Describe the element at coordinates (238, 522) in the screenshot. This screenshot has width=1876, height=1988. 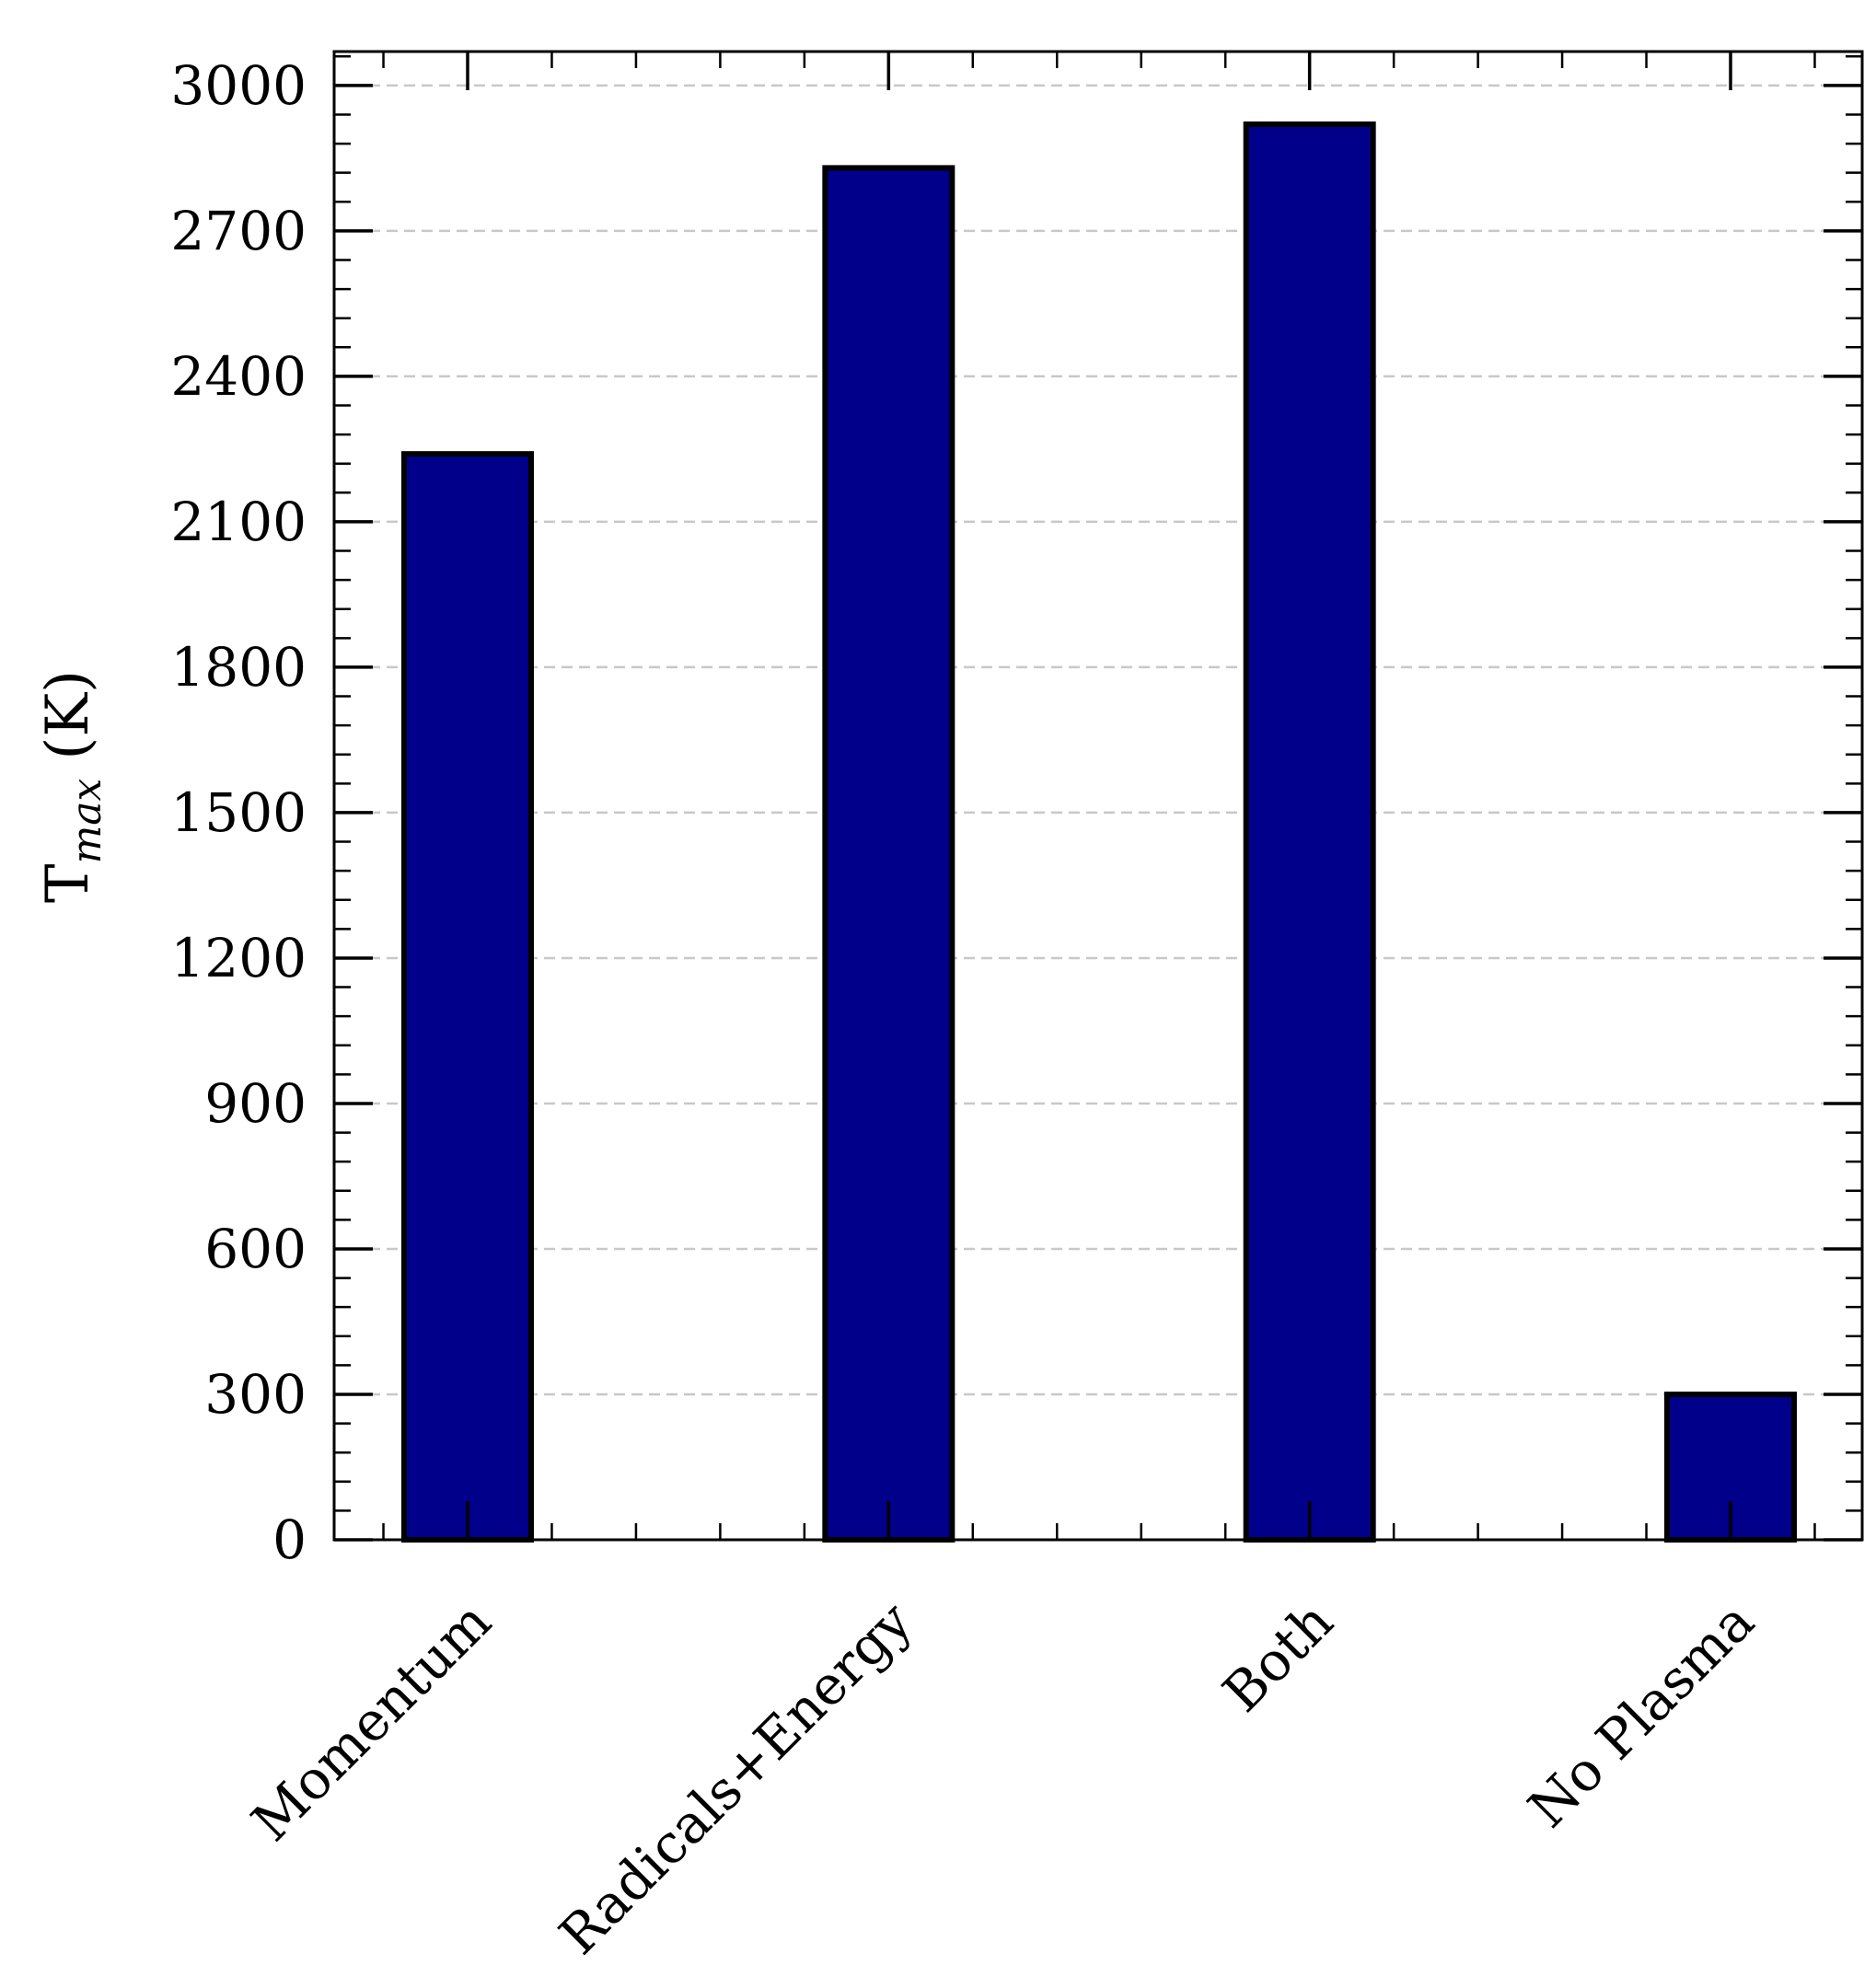
I see `y-tick-label: 2100` at that location.